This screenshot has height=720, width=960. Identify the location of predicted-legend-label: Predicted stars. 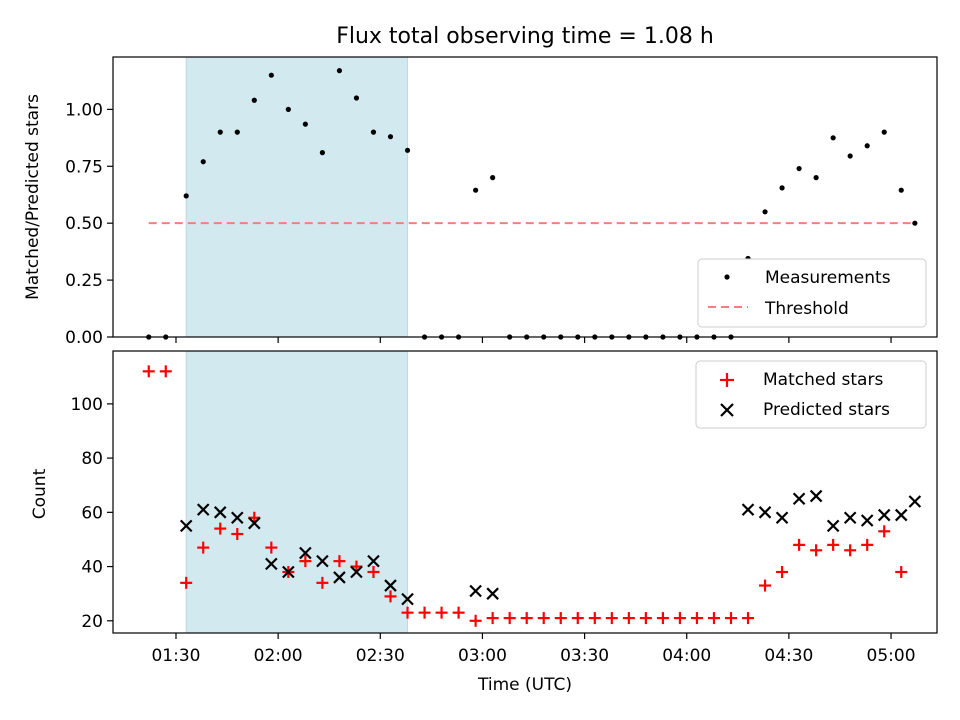
(826, 410).